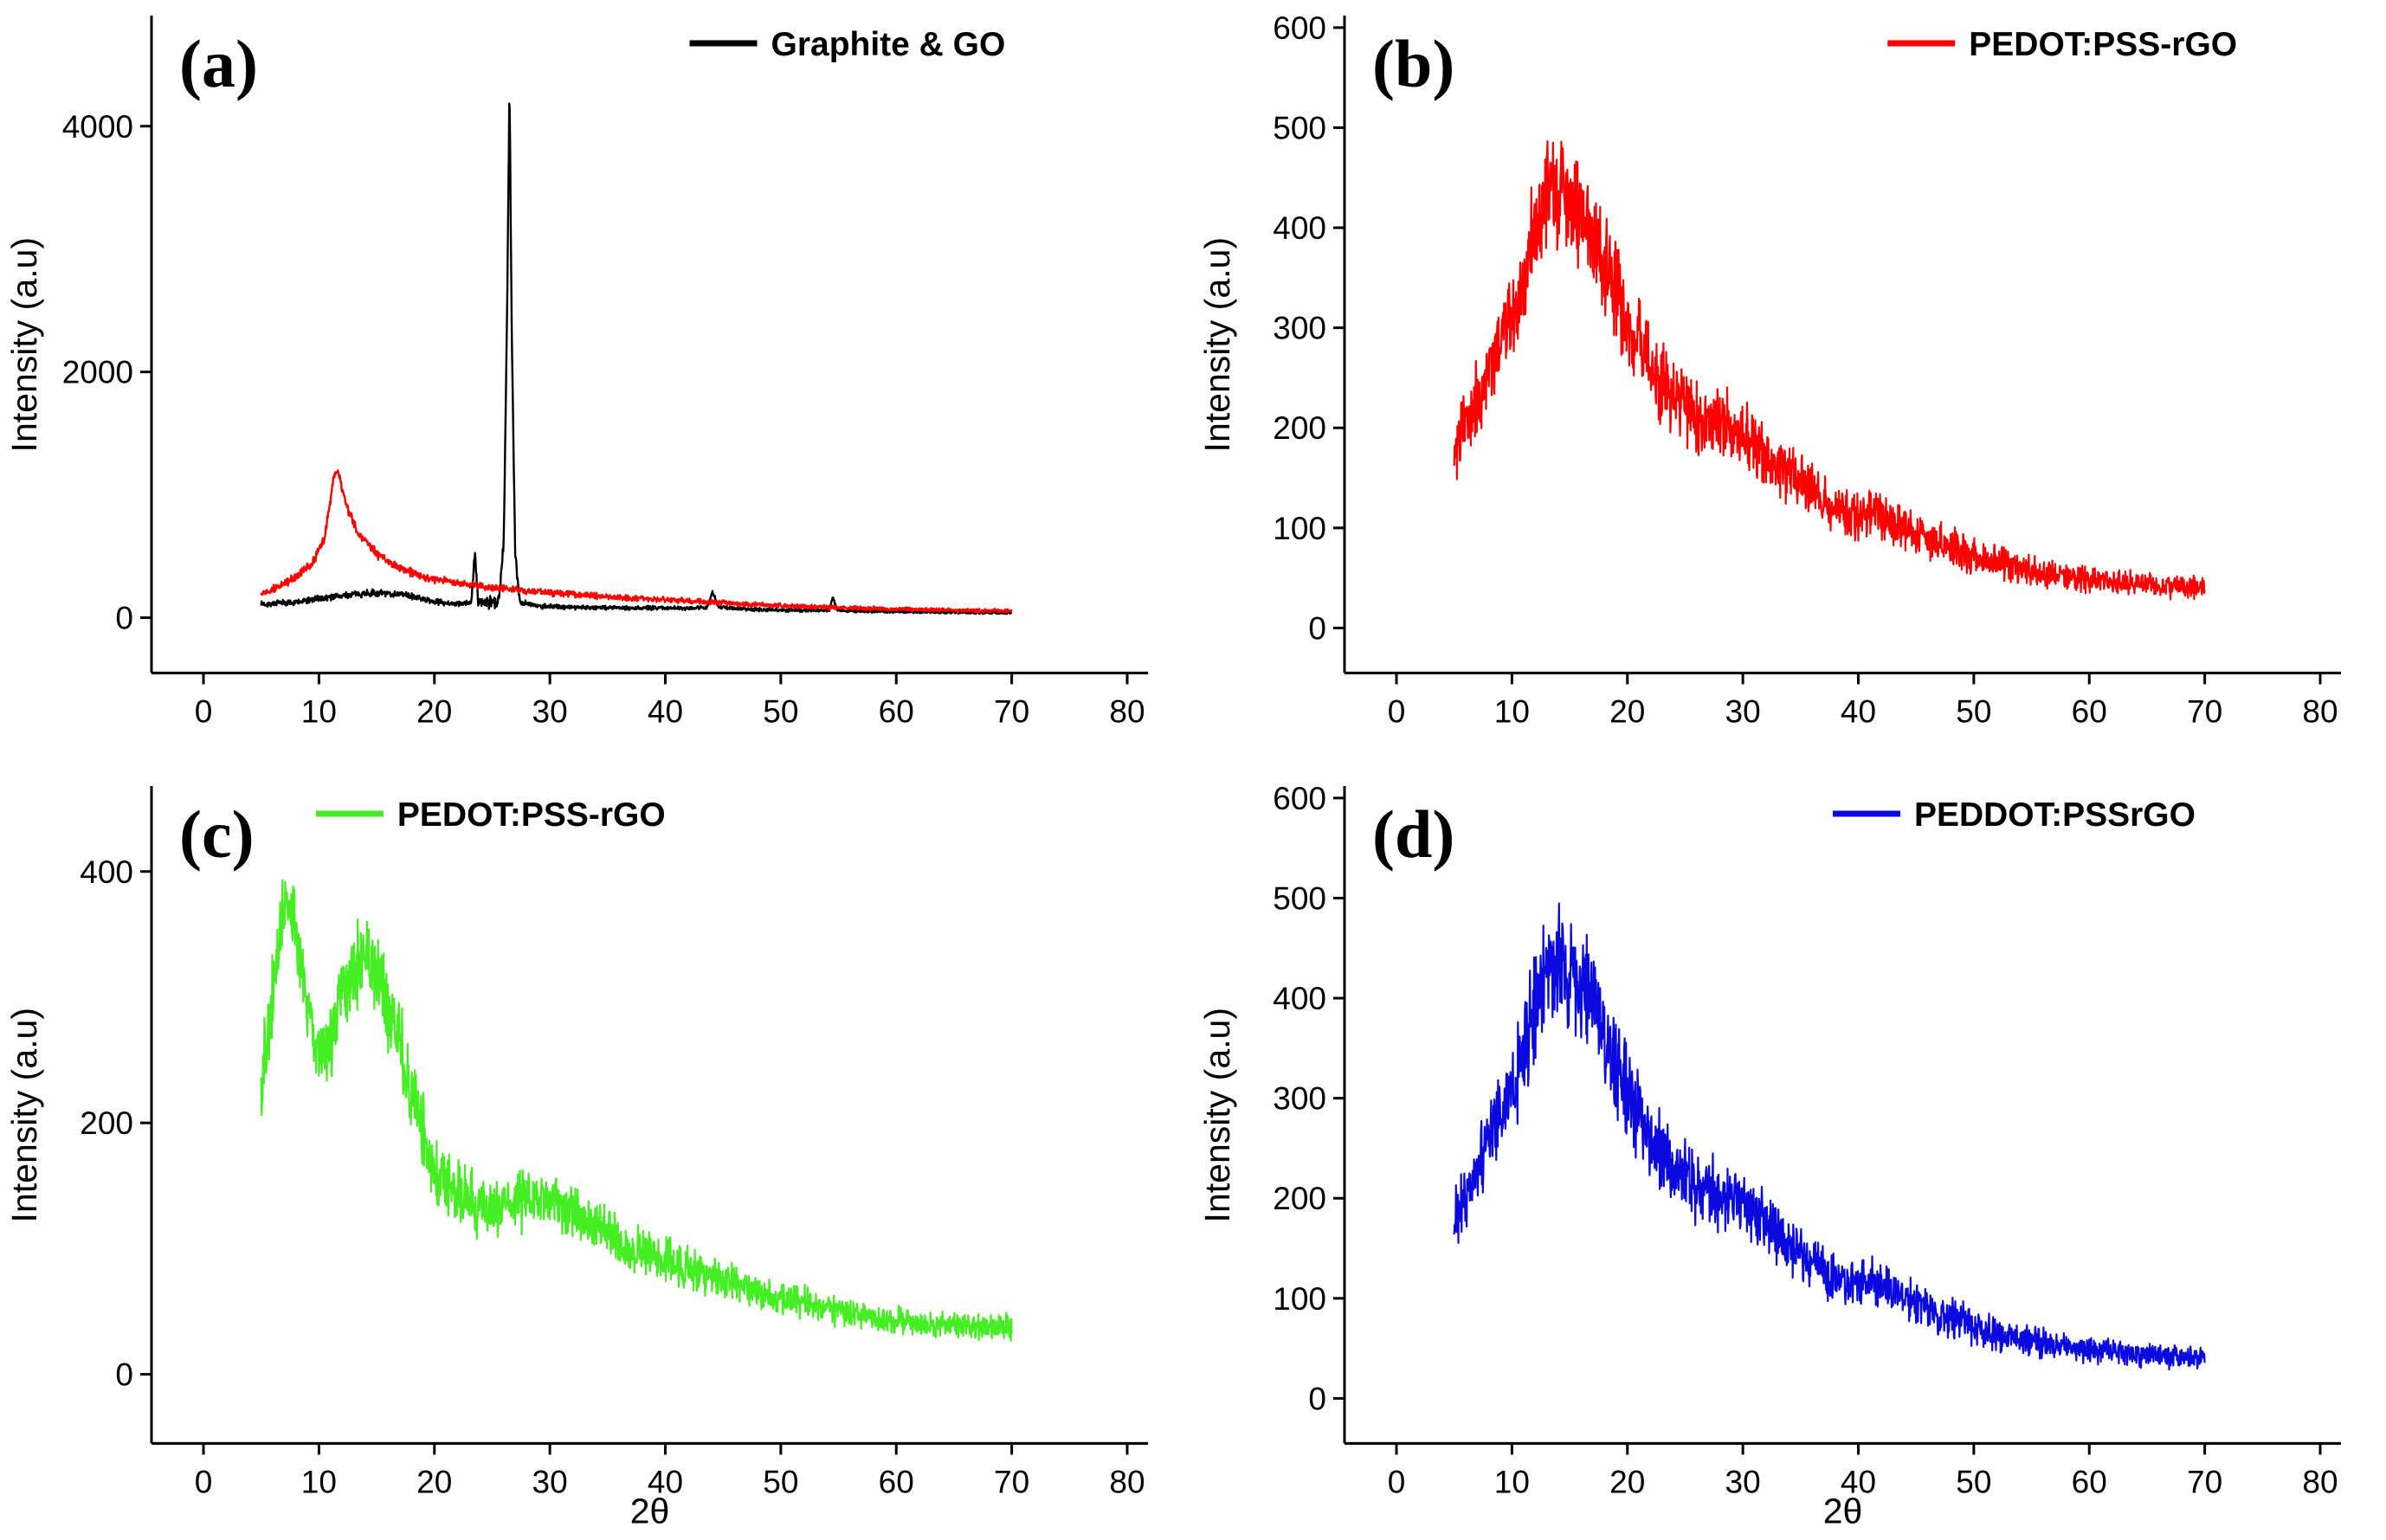 This screenshot has height=1540, width=2386. What do you see at coordinates (217, 834) in the screenshot?
I see `panel-label: (c)` at bounding box center [217, 834].